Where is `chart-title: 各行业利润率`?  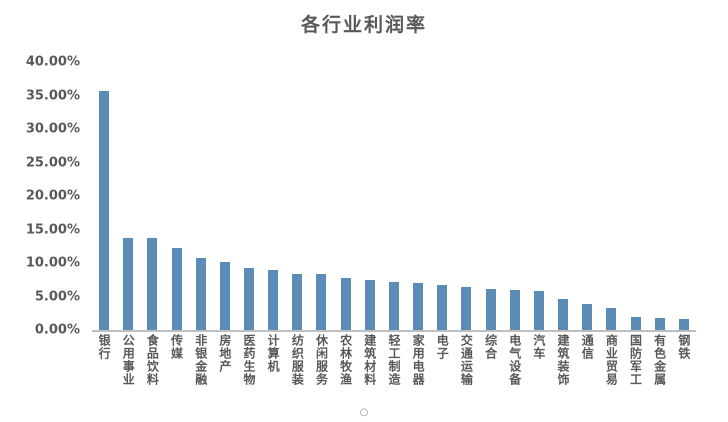 chart-title: 各行业利润率 is located at coordinates (363, 25).